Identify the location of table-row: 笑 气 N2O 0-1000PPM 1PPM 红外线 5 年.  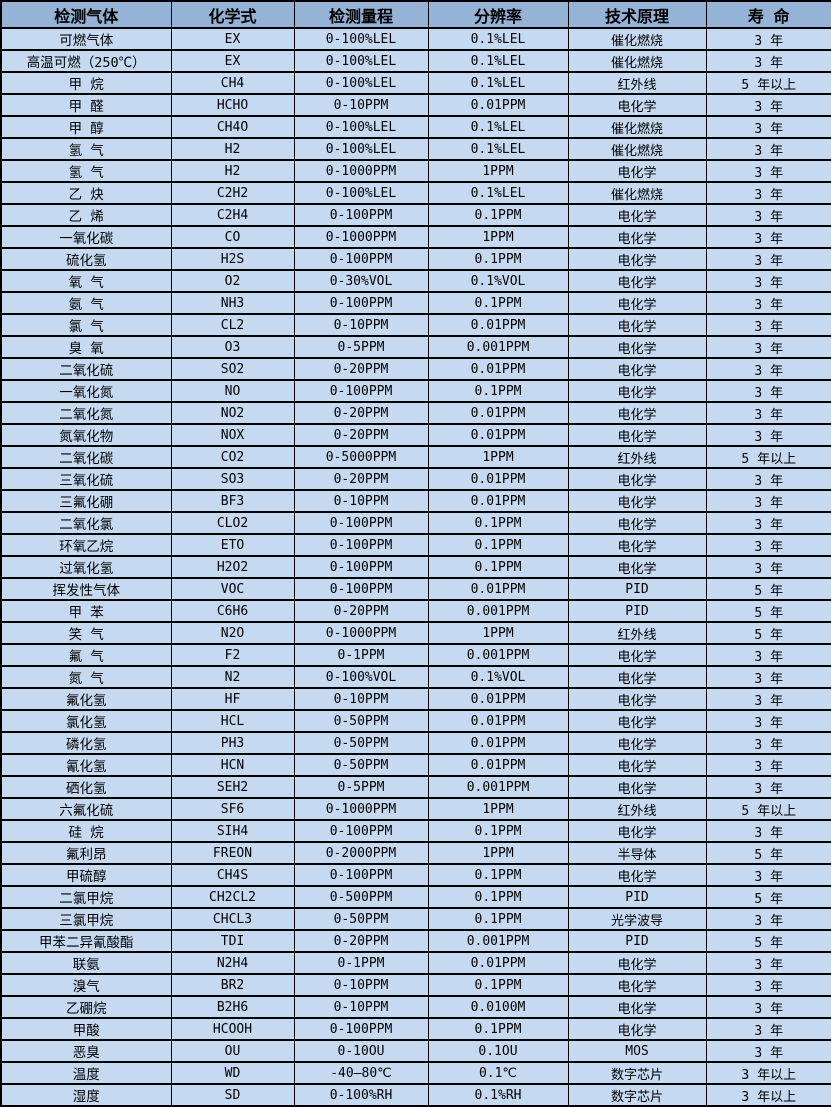
(415, 633).